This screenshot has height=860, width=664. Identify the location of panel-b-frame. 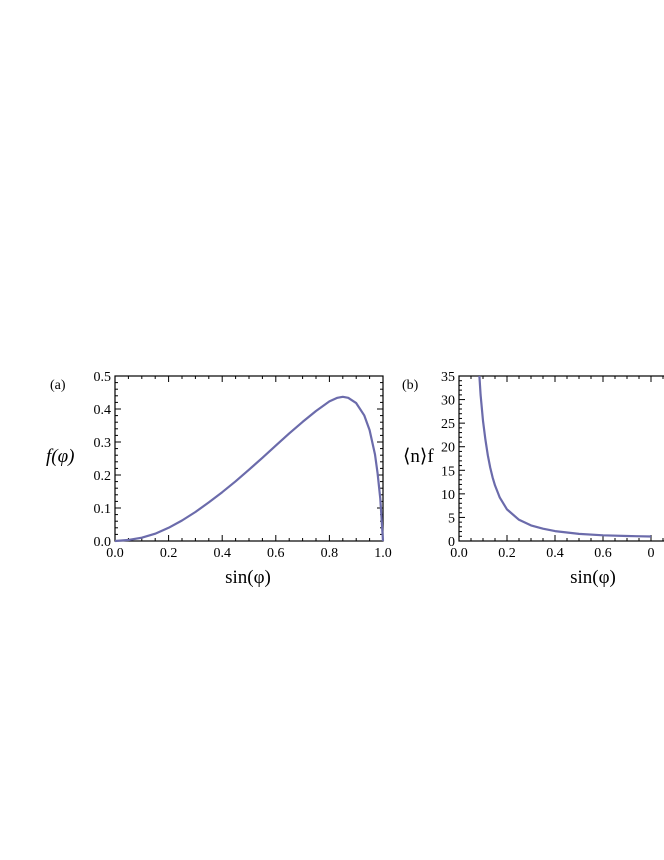
(561, 458).